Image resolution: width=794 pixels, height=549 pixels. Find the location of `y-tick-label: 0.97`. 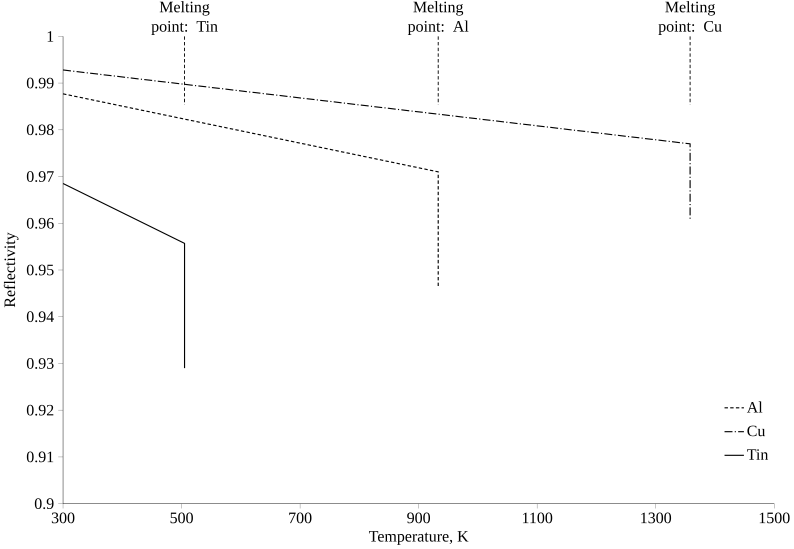

y-tick-label: 0.97 is located at coordinates (40, 176).